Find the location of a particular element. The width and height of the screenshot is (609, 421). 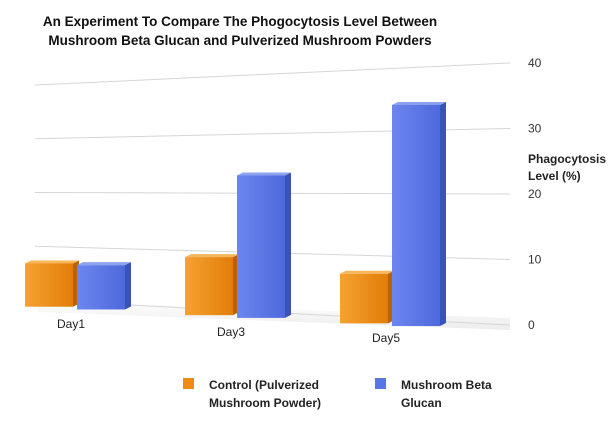

y-axis-ticks: 40 30 20 10 0 is located at coordinates (535, 194).